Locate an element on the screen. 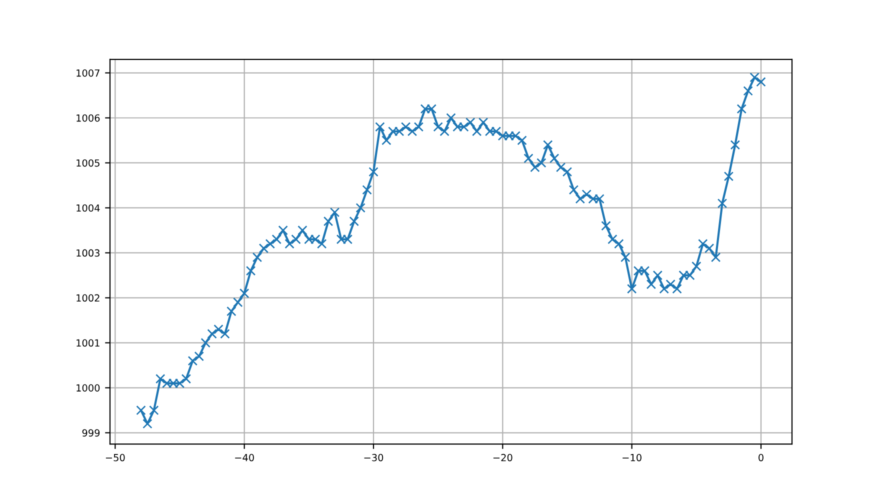 The width and height of the screenshot is (880, 495). x-tick-label: −40 is located at coordinates (244, 458).